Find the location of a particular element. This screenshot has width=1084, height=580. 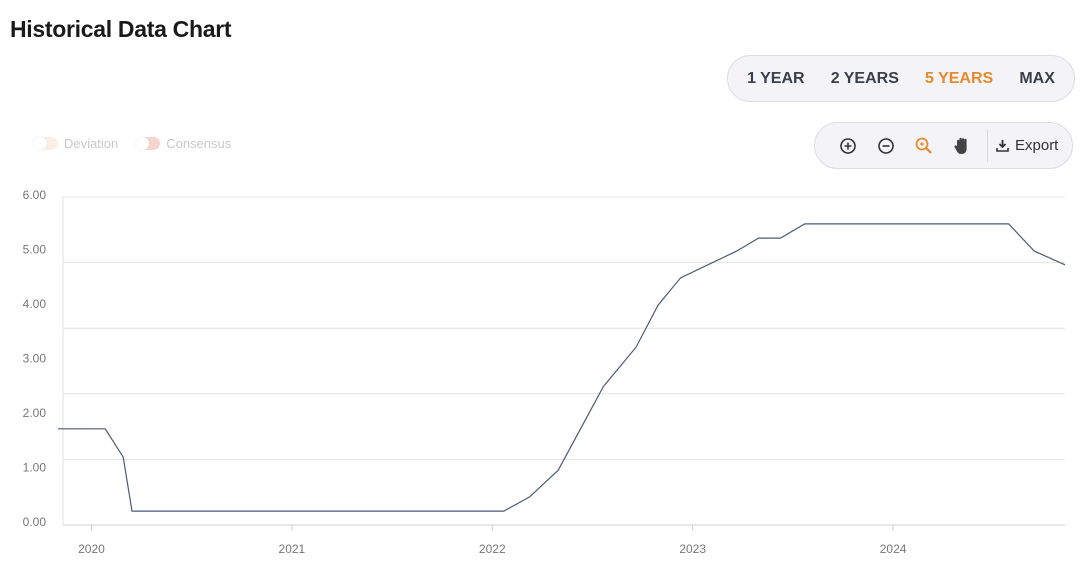

zoom-out-icon is located at coordinates (886, 145).